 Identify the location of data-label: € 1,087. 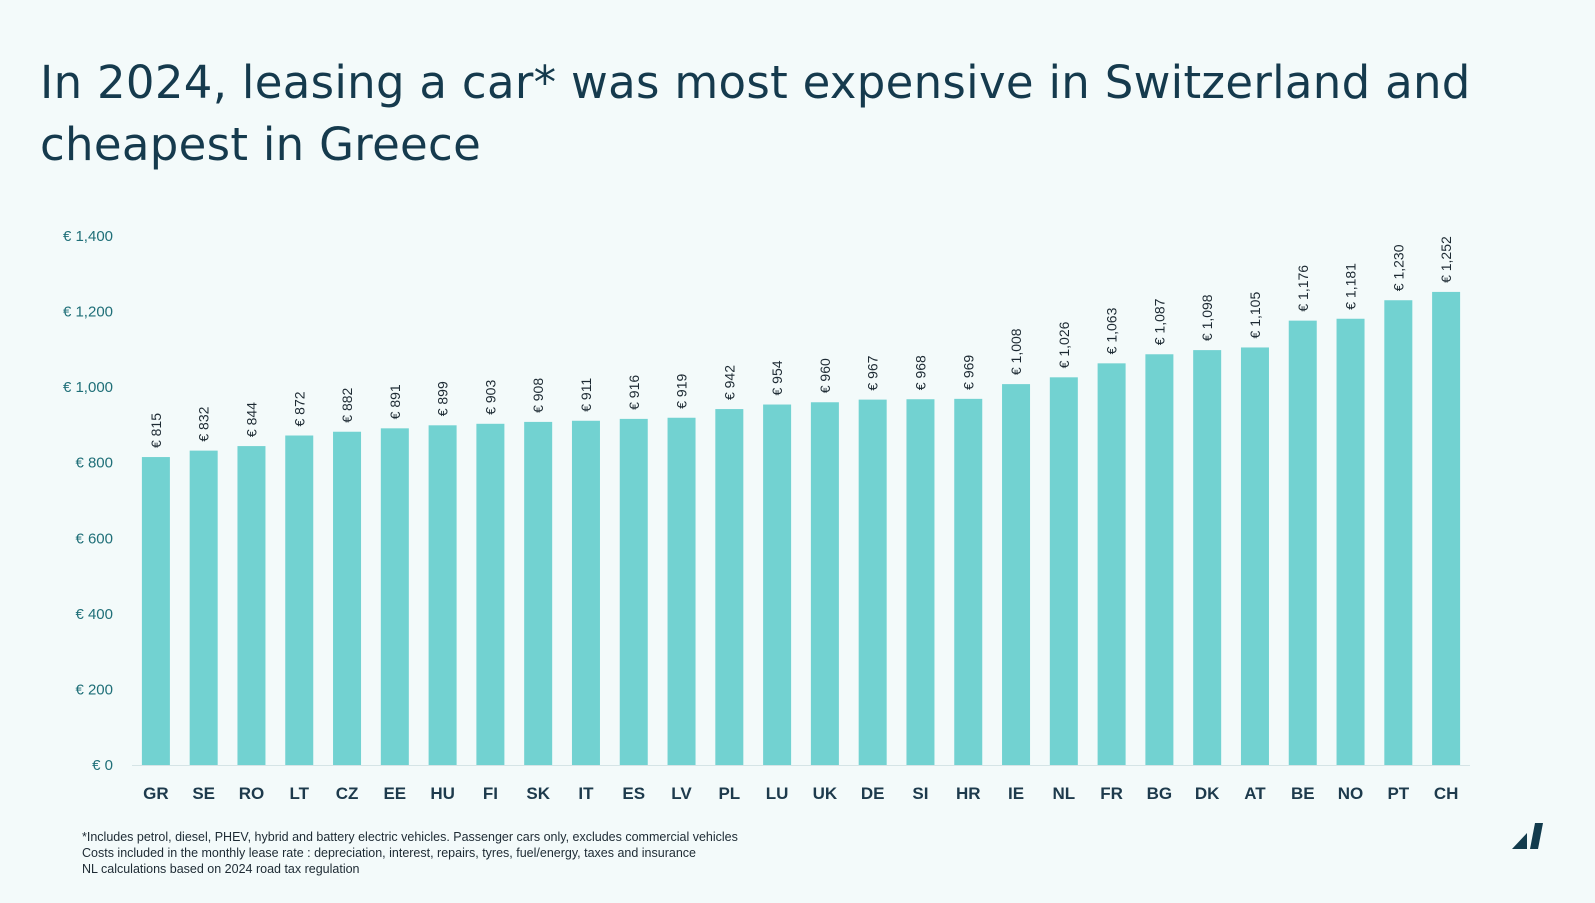
(1159, 321).